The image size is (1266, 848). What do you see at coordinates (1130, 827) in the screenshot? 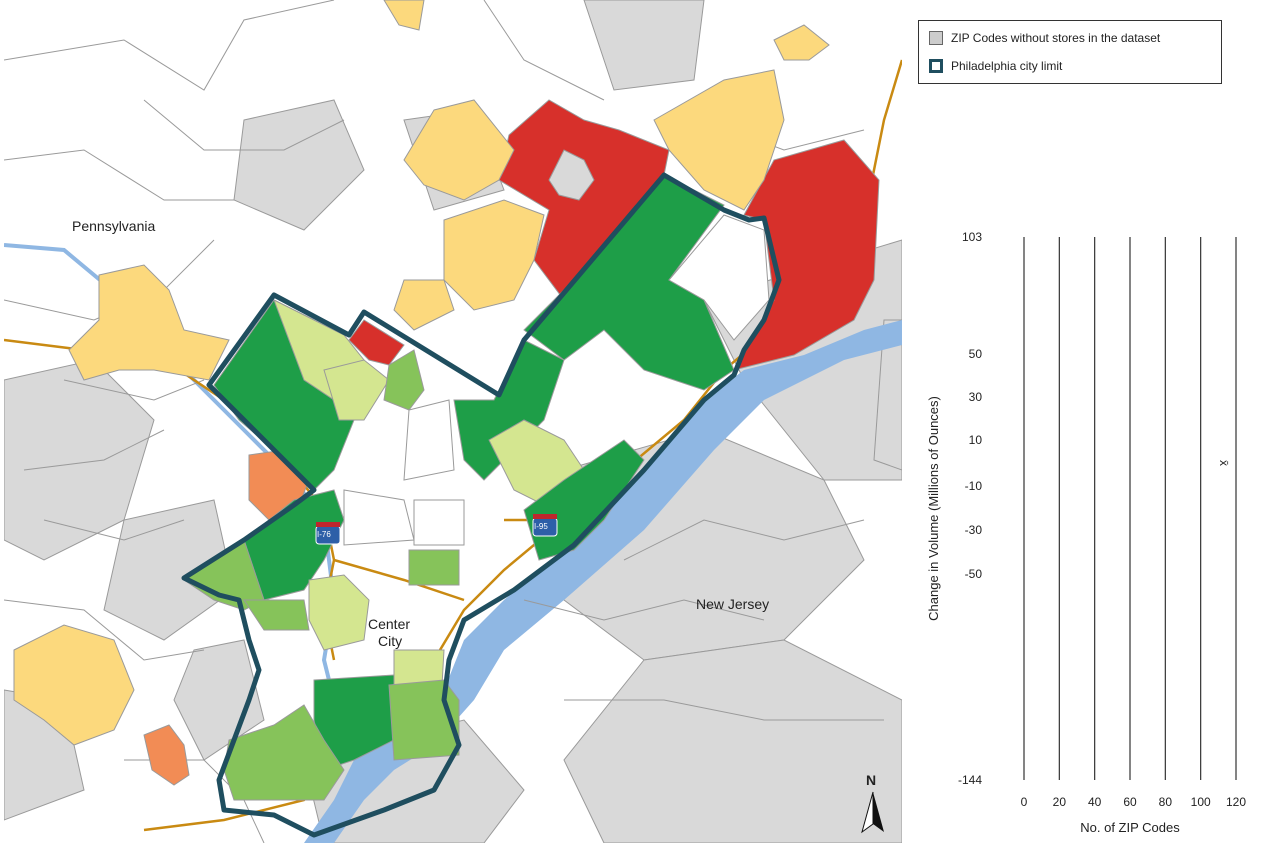
I see `x-axis-label: No. of ZIP Codes` at bounding box center [1130, 827].